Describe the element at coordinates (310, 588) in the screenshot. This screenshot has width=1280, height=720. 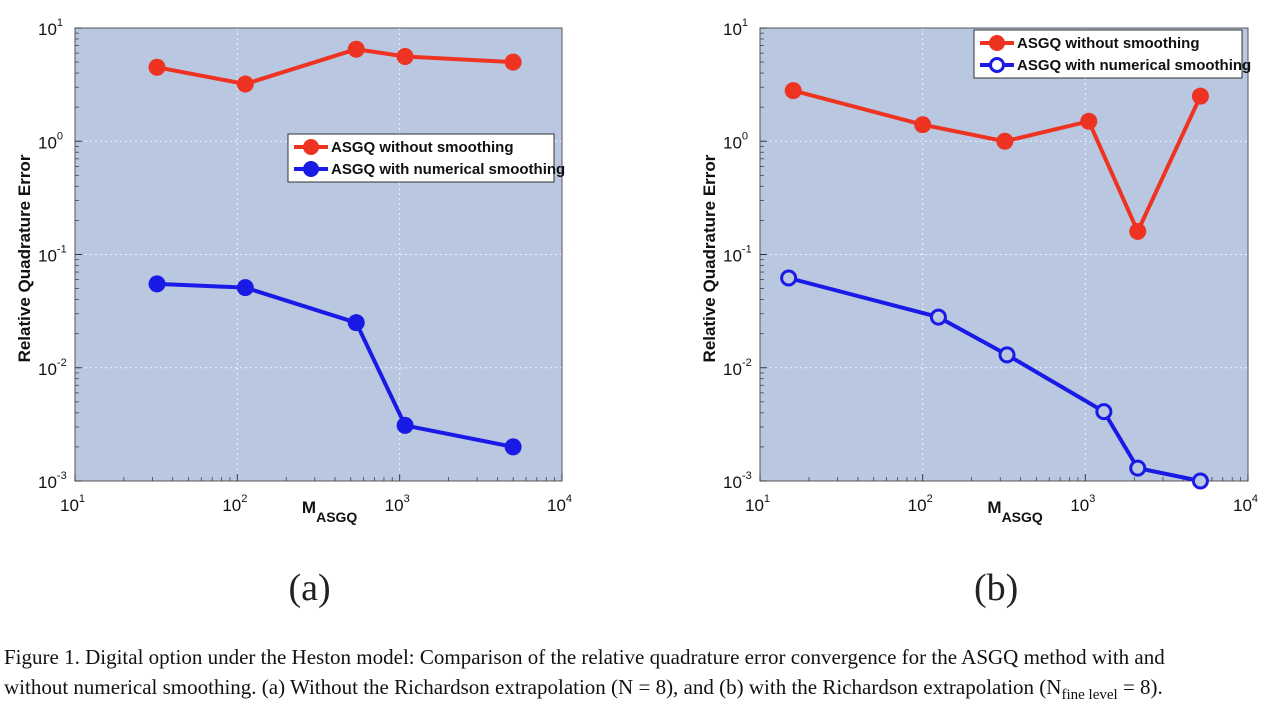
I see `panel-label: (a)` at that location.